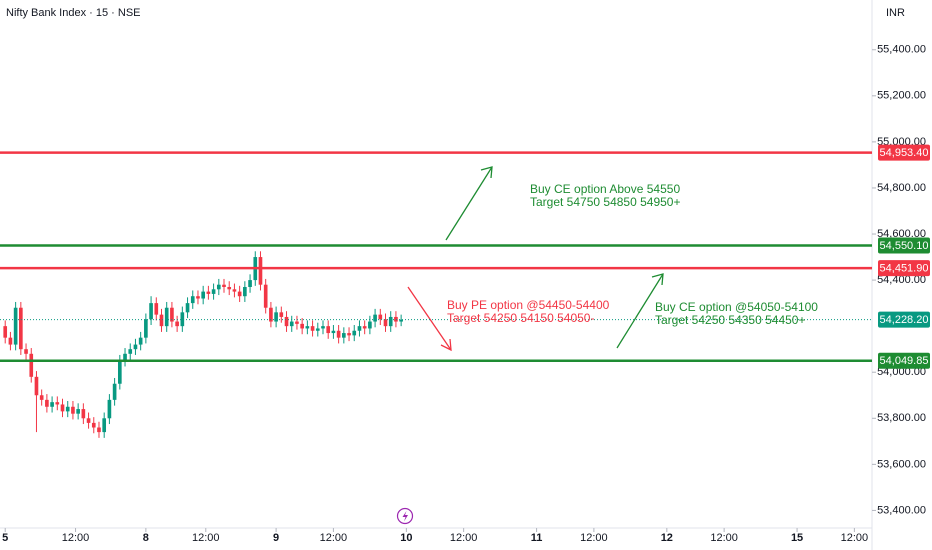 Image resolution: width=932 pixels, height=550 pixels. What do you see at coordinates (537, 538) in the screenshot?
I see `x-tick-label: 11` at bounding box center [537, 538].